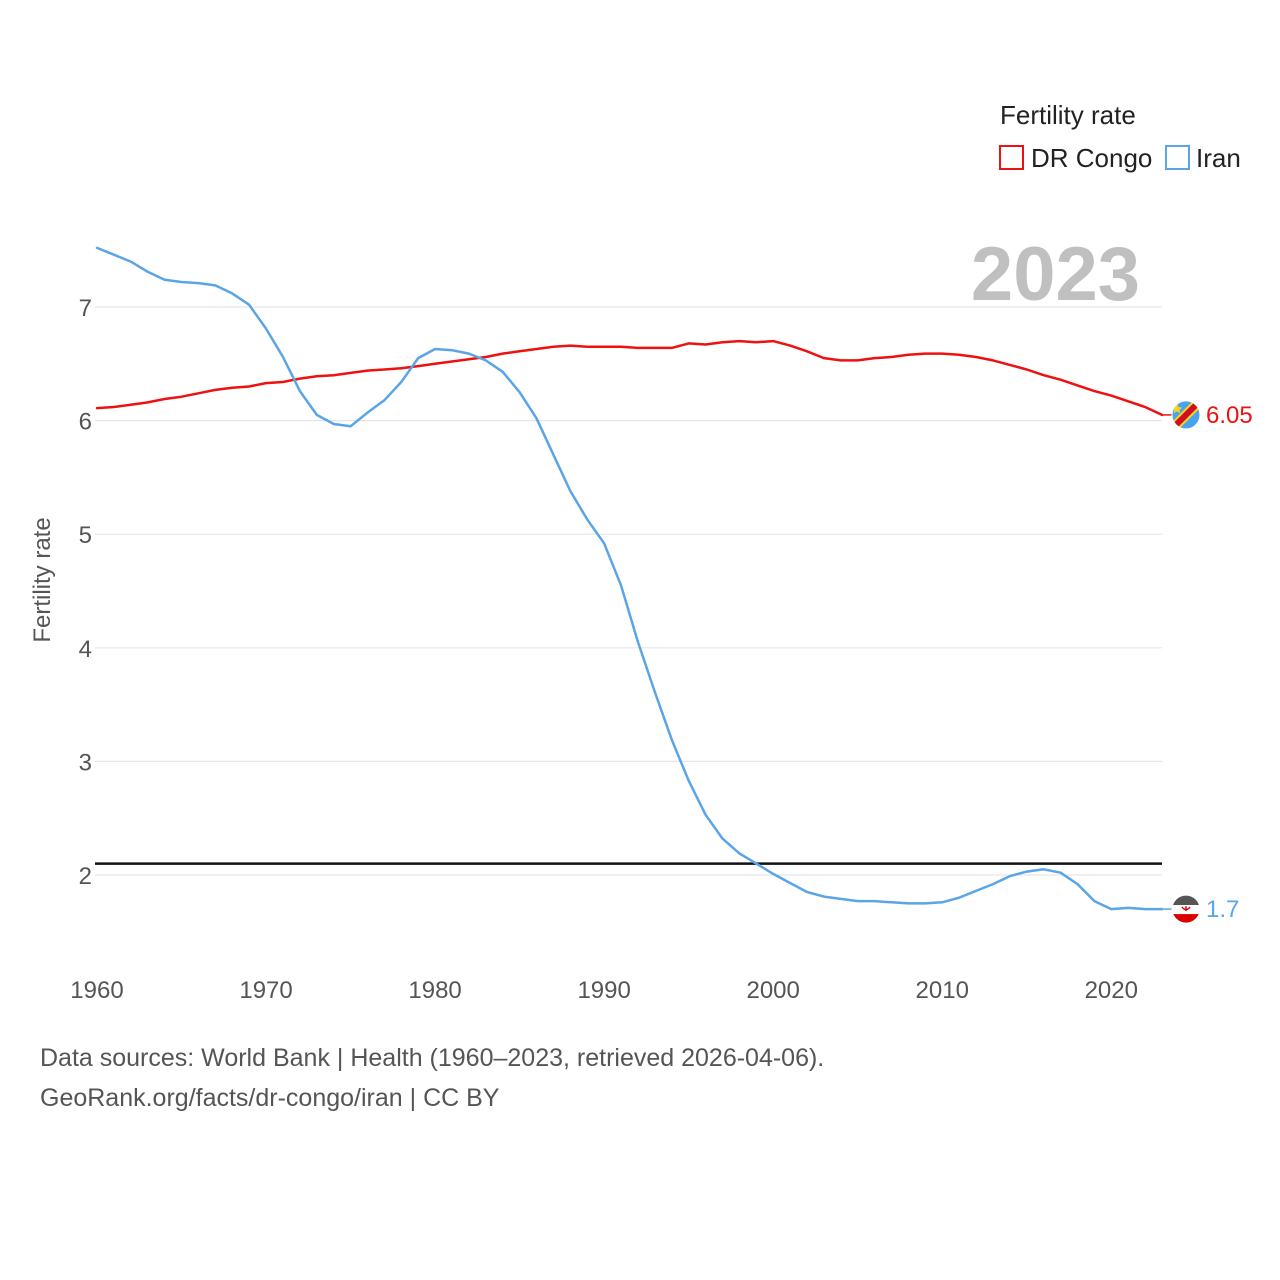 This screenshot has width=1280, height=1280. Describe the element at coordinates (85, 422) in the screenshot. I see `y-tick-label: 6` at that location.